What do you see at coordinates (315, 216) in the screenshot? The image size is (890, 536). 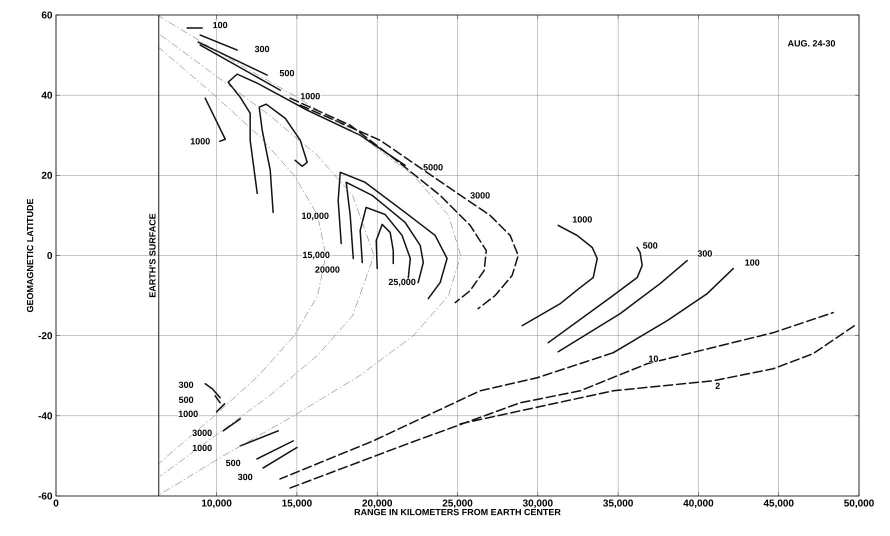 I see `annotation: 10,000` at bounding box center [315, 216].